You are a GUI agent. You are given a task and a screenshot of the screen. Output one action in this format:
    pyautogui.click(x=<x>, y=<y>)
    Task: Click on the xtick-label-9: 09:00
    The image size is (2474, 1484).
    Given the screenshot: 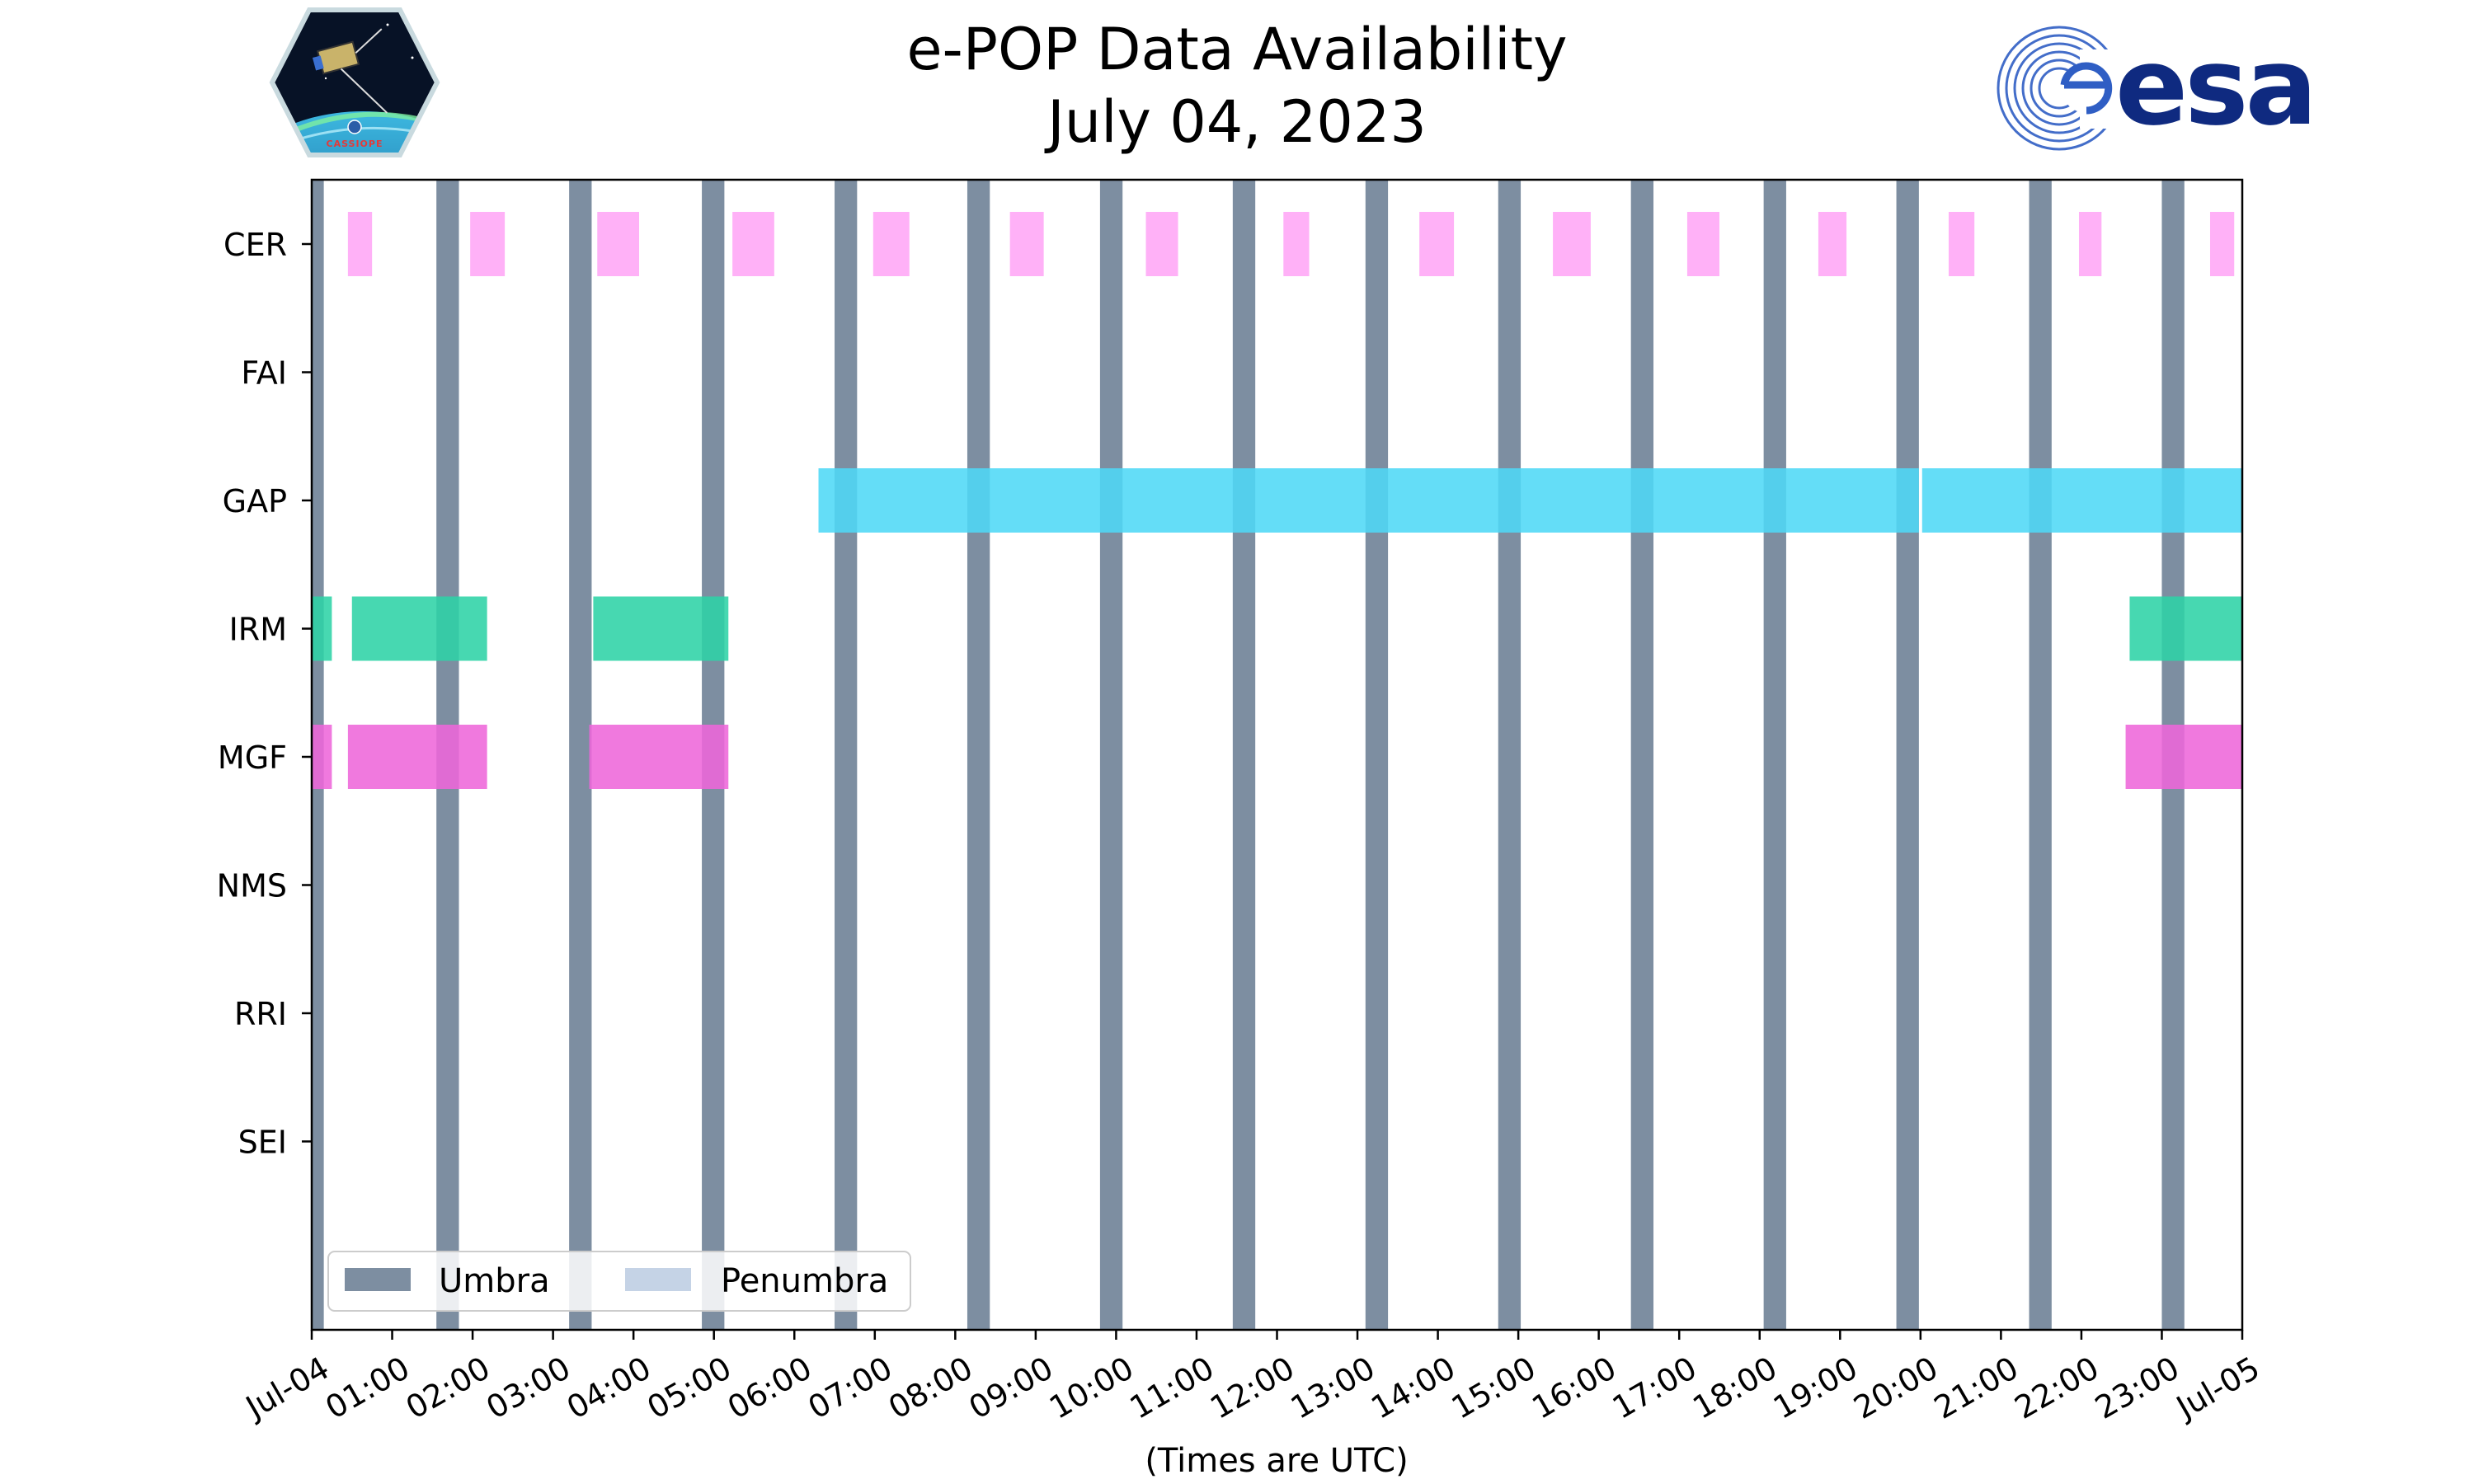 What is the action you would take?
    pyautogui.click(x=1011, y=1388)
    